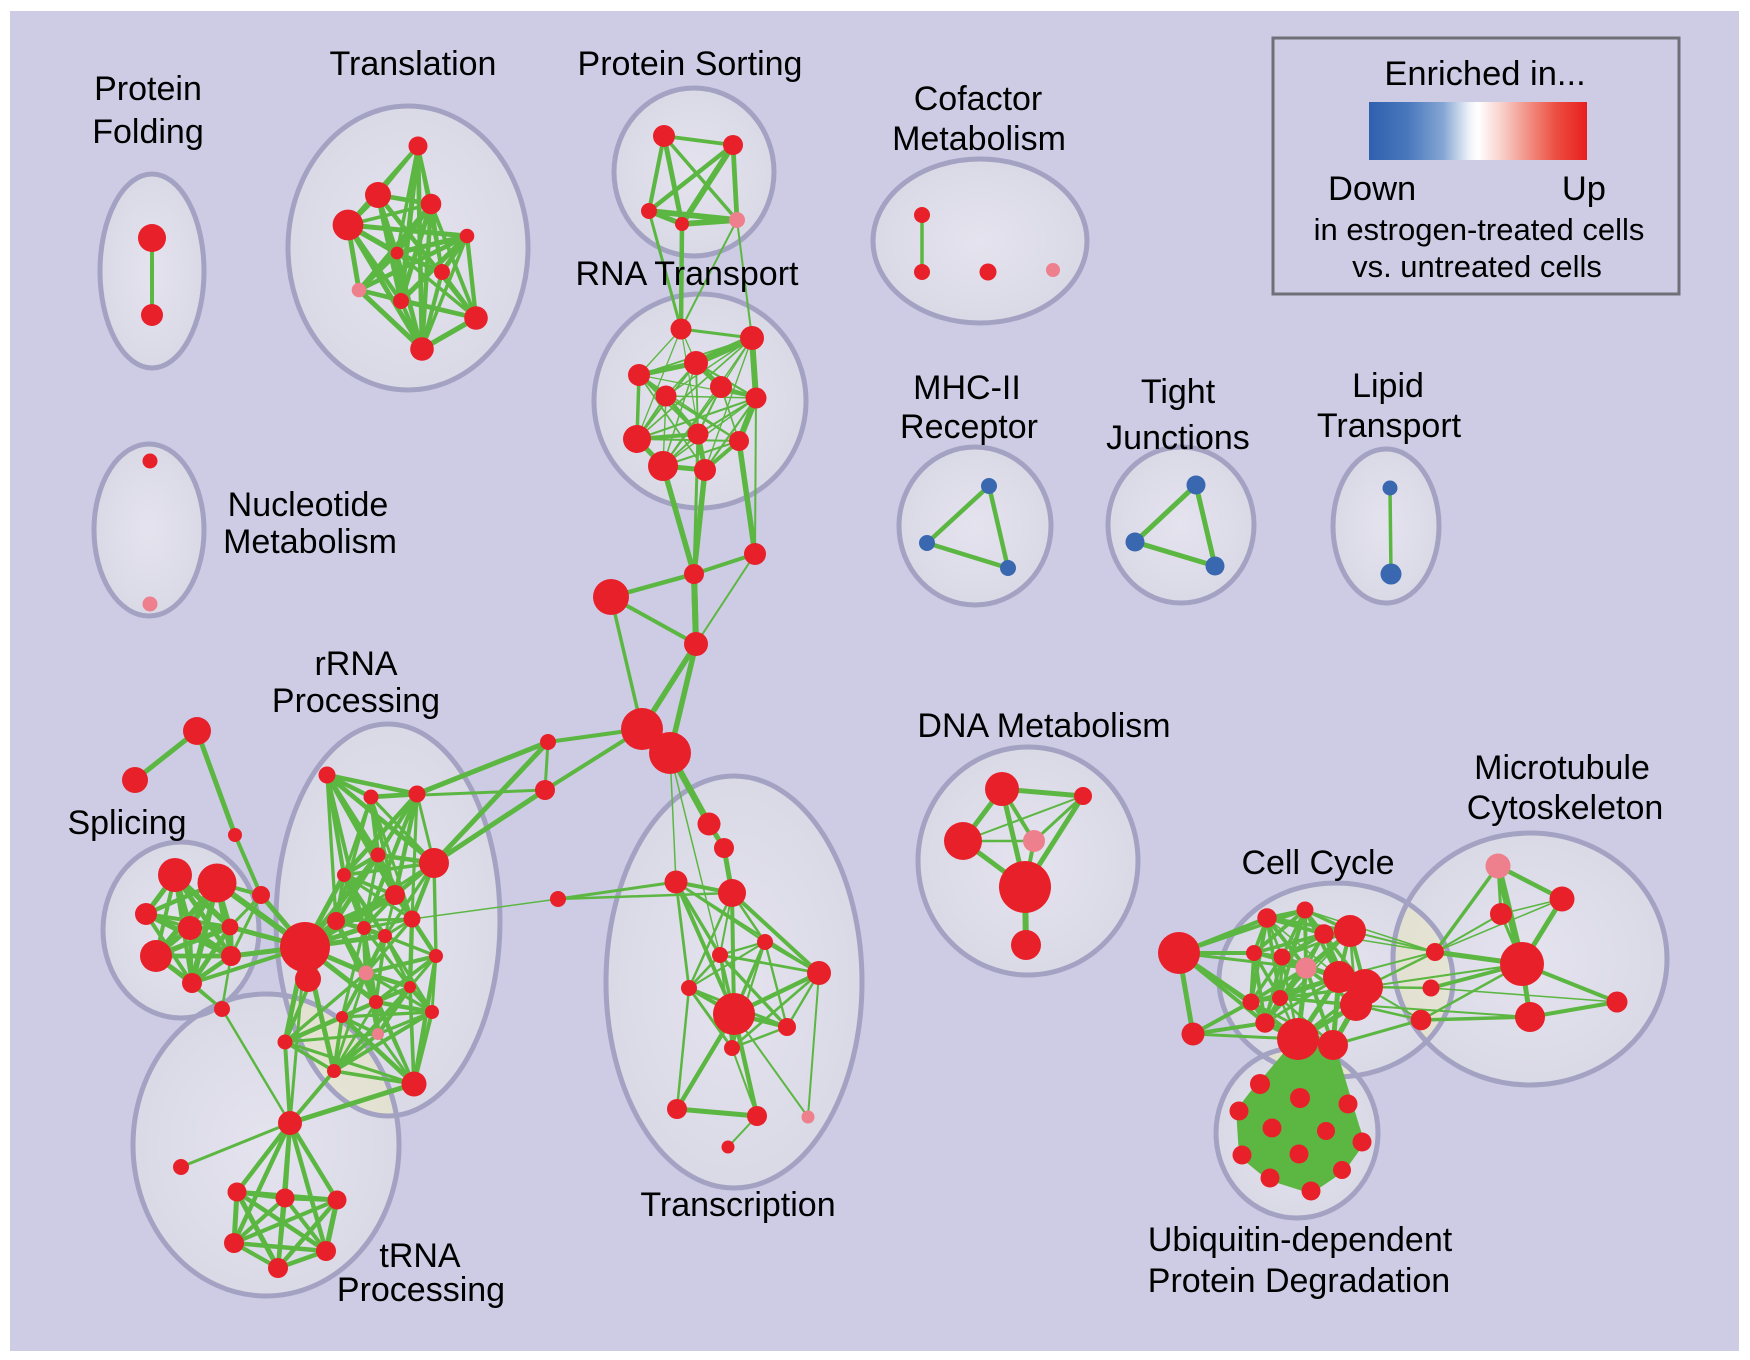  Describe the element at coordinates (1317, 863) in the screenshot. I see `svg-text: Cell Cycle` at that location.